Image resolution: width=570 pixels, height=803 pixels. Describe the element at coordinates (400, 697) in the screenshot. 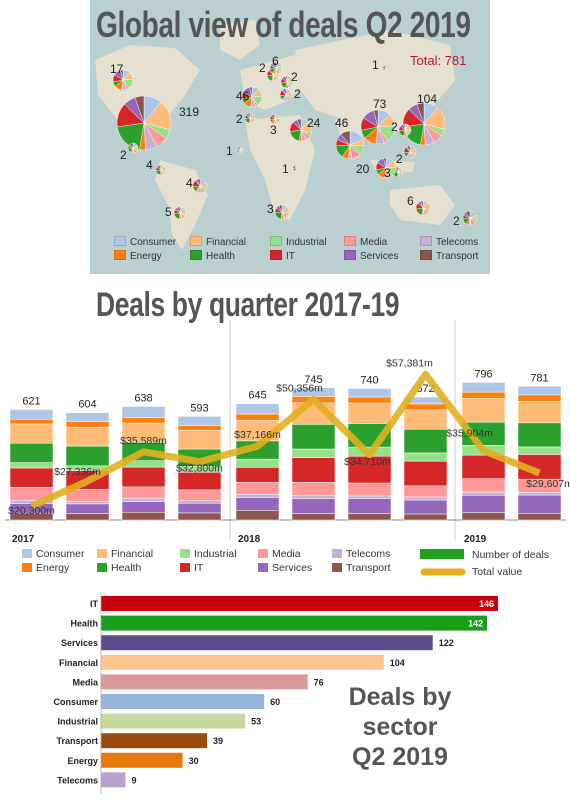

I see `sector-title-line-1: Deals by` at that location.